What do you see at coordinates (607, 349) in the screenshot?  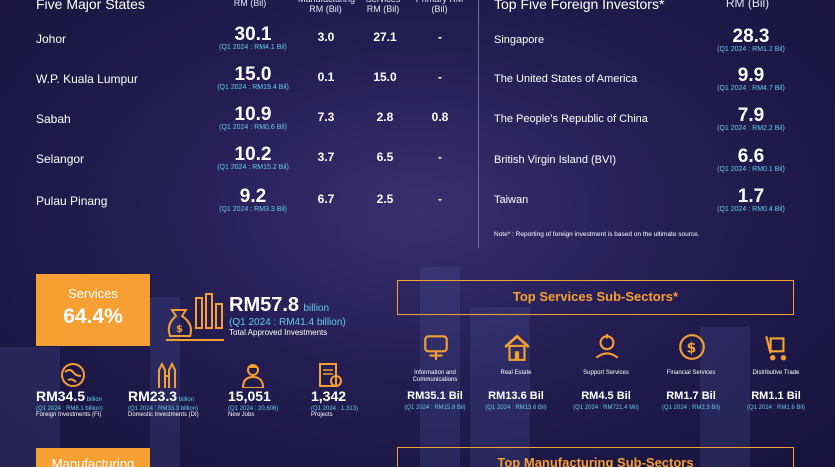 I see `support-gear-icon` at bounding box center [607, 349].